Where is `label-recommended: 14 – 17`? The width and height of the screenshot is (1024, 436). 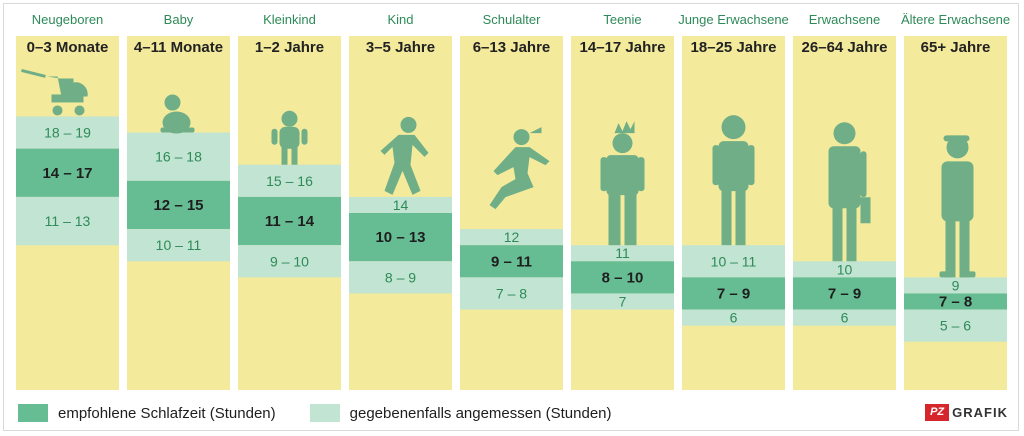
label-recommended: 14 – 17 is located at coordinates (67, 173).